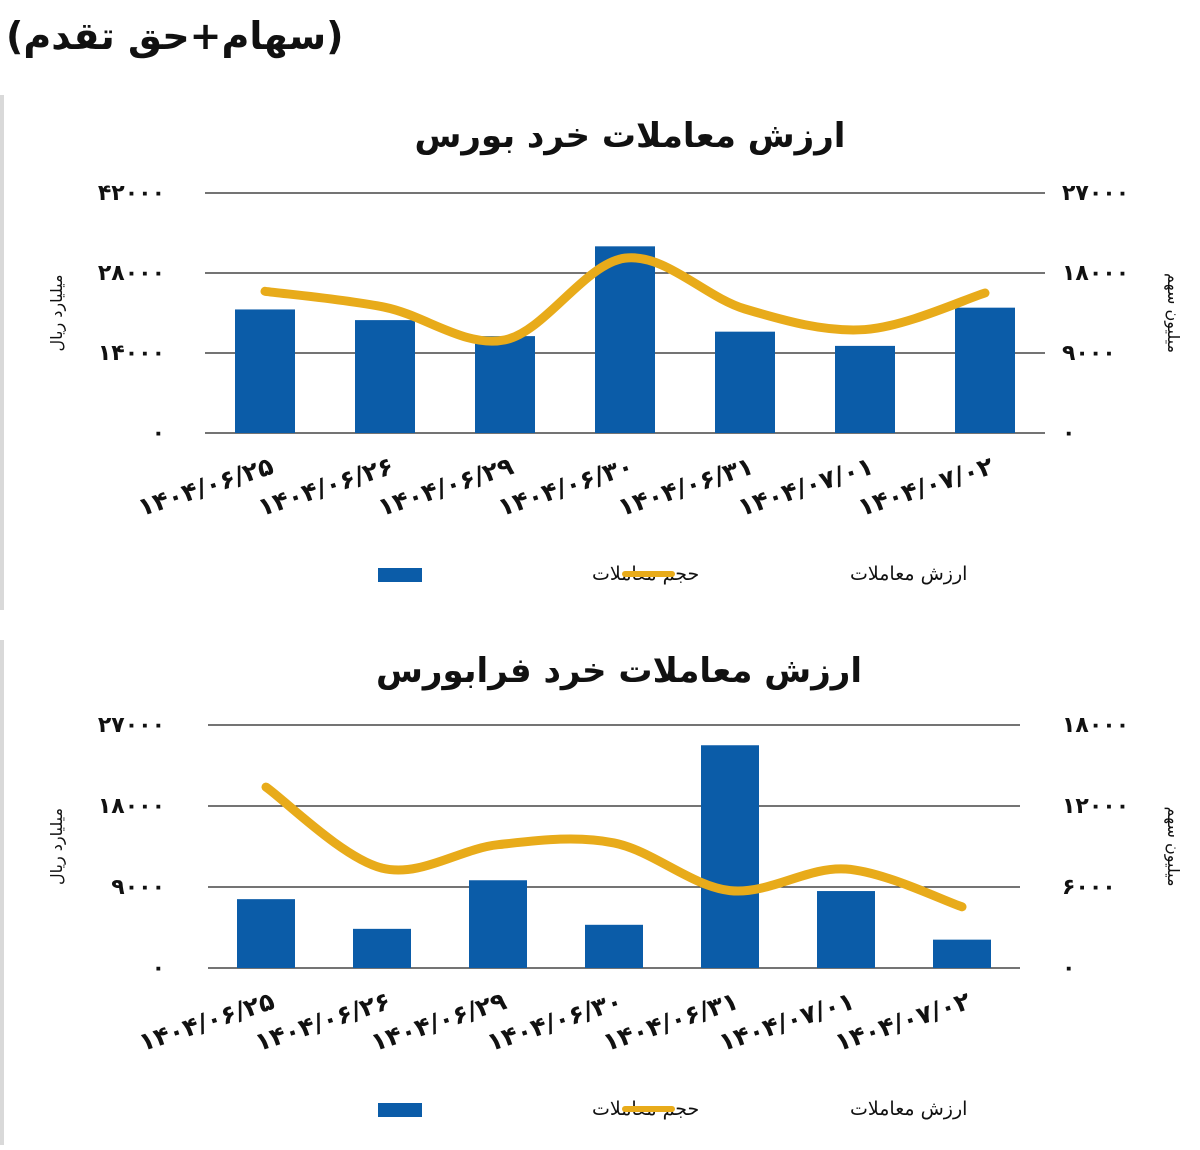 The height and width of the screenshot is (1150, 1200). What do you see at coordinates (325, 486) in the screenshot?
I see `x-tick-label: ۱۴۰۴/۰۶/۲۶` at bounding box center [325, 486].